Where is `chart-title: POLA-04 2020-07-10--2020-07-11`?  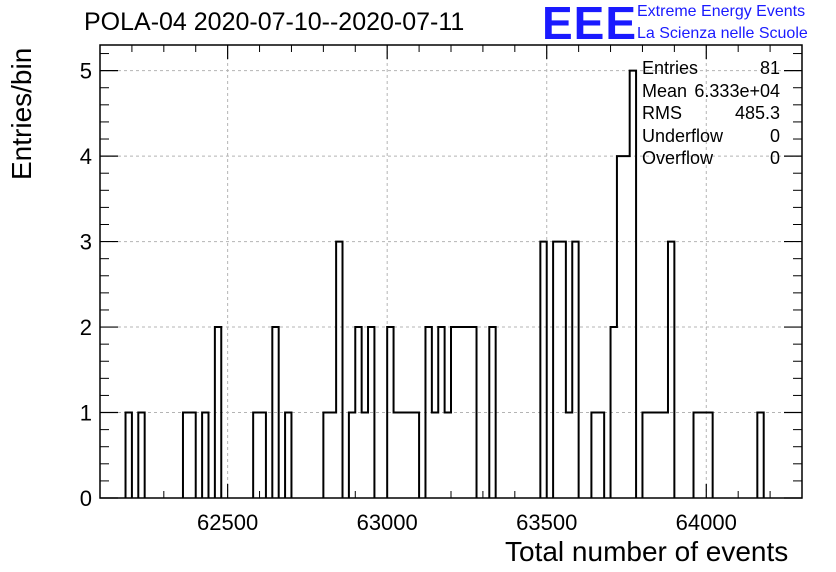 chart-title: POLA-04 2020-07-10--2020-07-11 is located at coordinates (274, 22).